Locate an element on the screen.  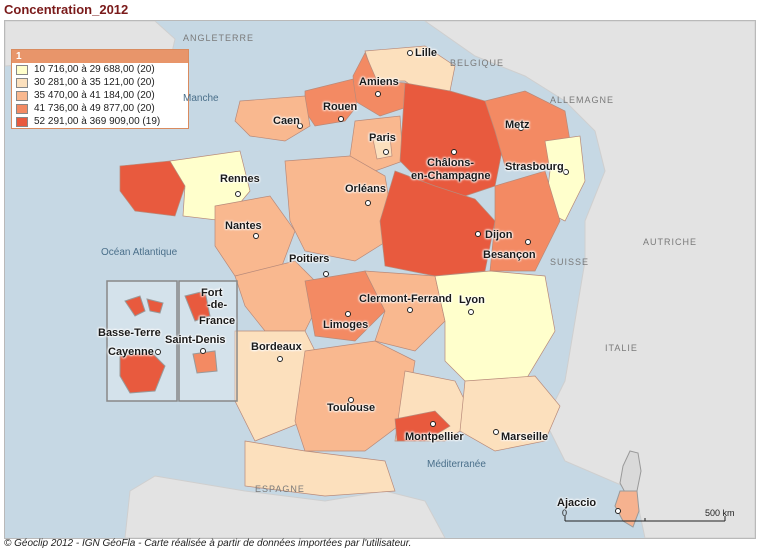
overseas-label-saint-denis: Saint-Denis is located at coordinates (195, 340).